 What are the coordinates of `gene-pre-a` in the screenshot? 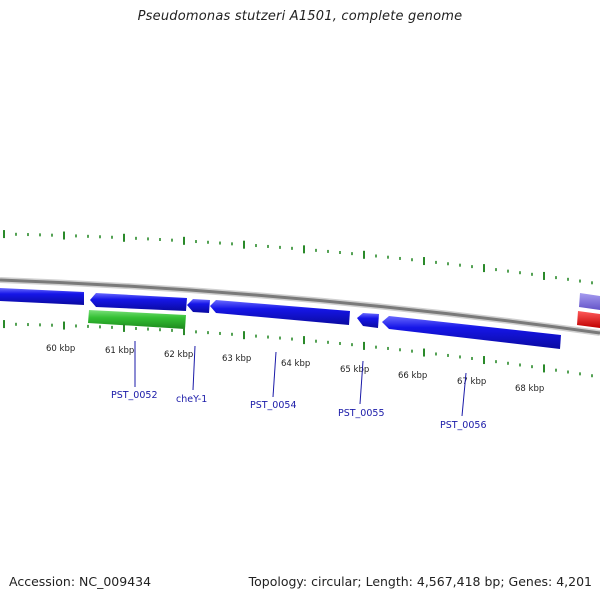 It's located at (42, 296).